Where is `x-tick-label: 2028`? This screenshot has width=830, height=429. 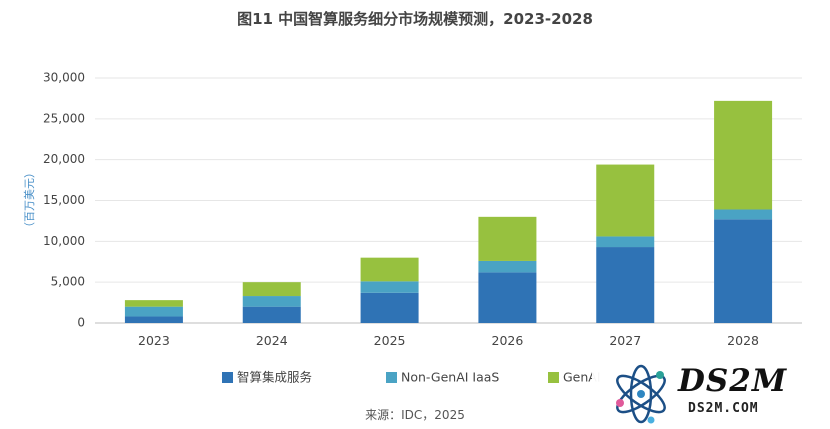 x-tick-label: 2028 is located at coordinates (743, 340).